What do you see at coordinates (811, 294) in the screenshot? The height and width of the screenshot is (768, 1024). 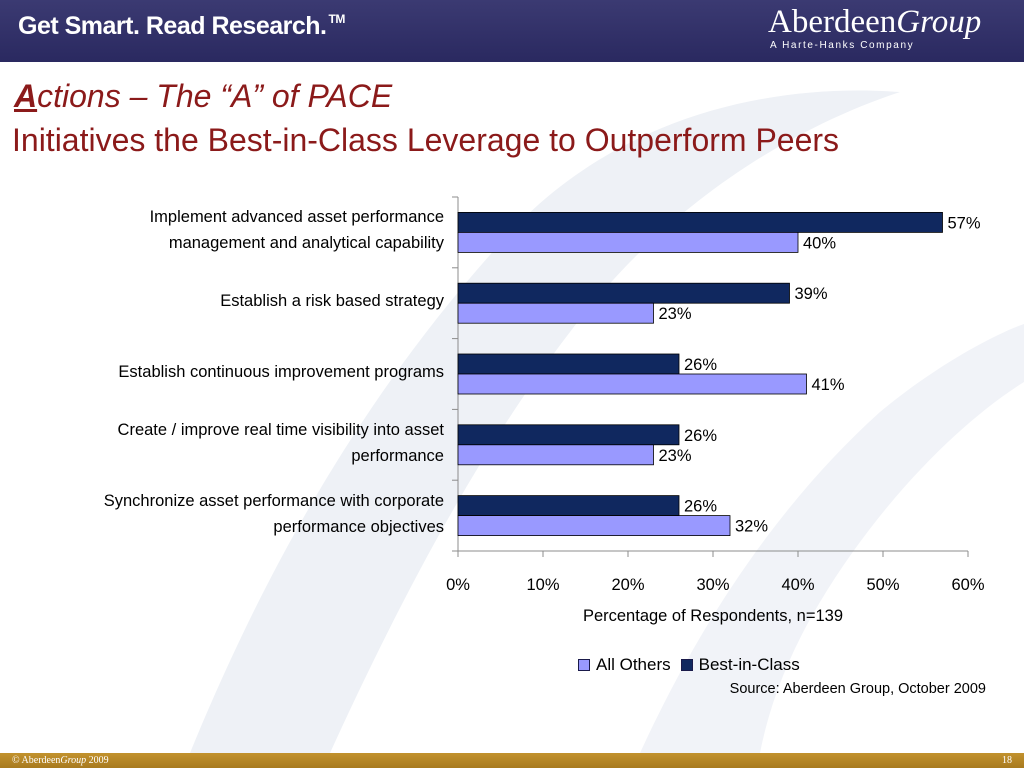 I see `data-label: 39%` at bounding box center [811, 294].